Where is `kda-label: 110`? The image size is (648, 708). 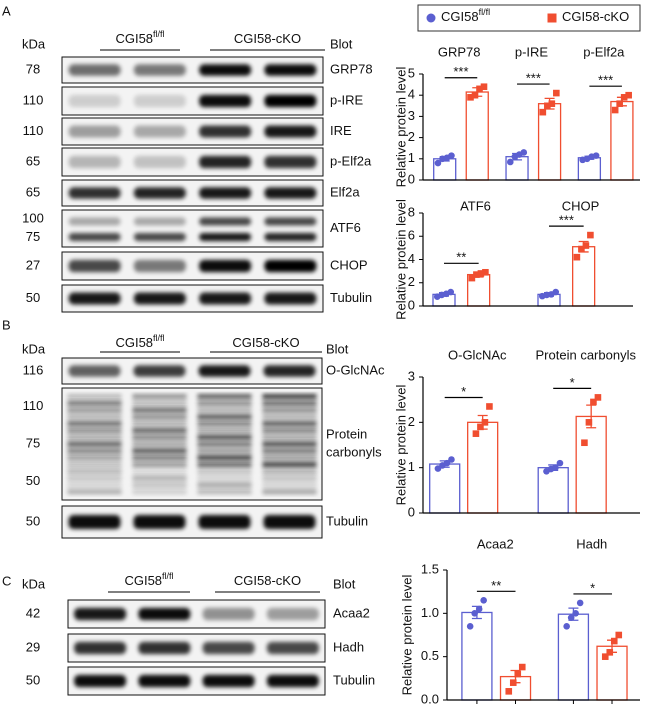 kda-label: 110 is located at coordinates (33, 130).